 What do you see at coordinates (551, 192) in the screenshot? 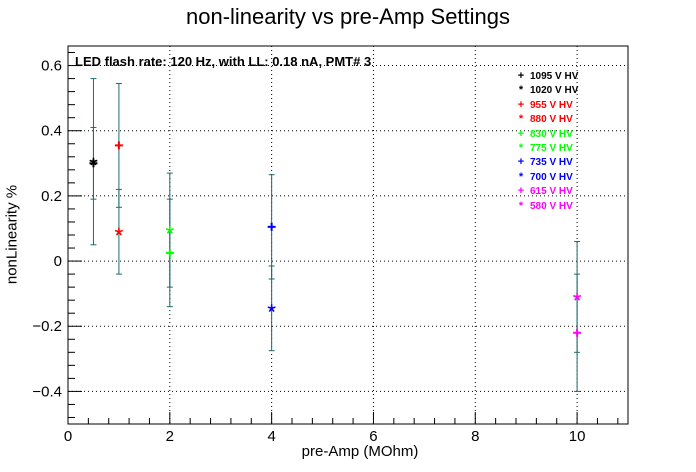
I see `legend-label: 615 V HV` at bounding box center [551, 192].